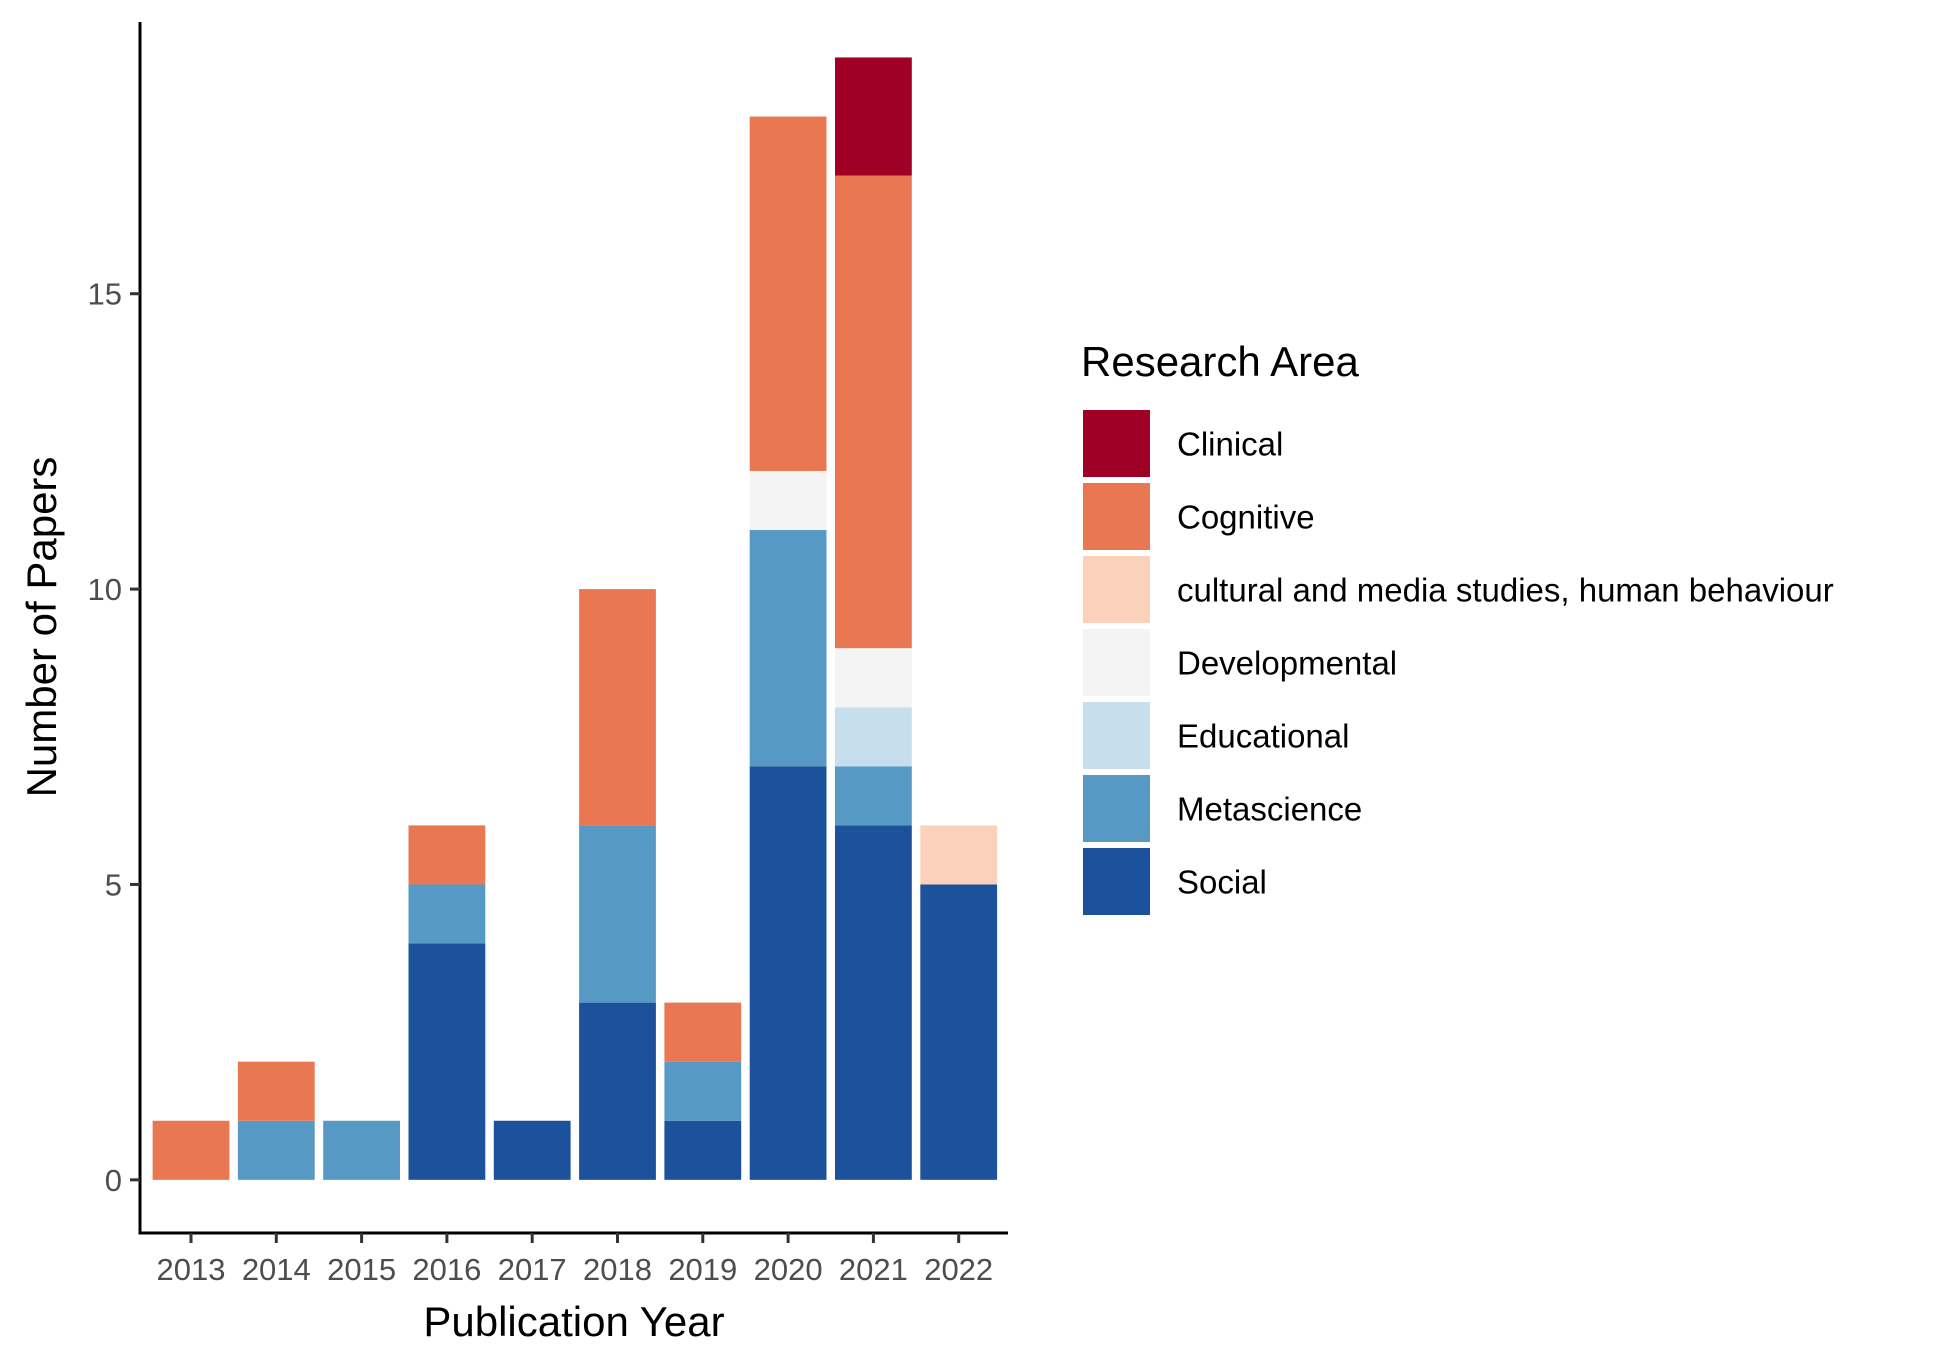  I want to click on y-tick-label: 5, so click(113, 884).